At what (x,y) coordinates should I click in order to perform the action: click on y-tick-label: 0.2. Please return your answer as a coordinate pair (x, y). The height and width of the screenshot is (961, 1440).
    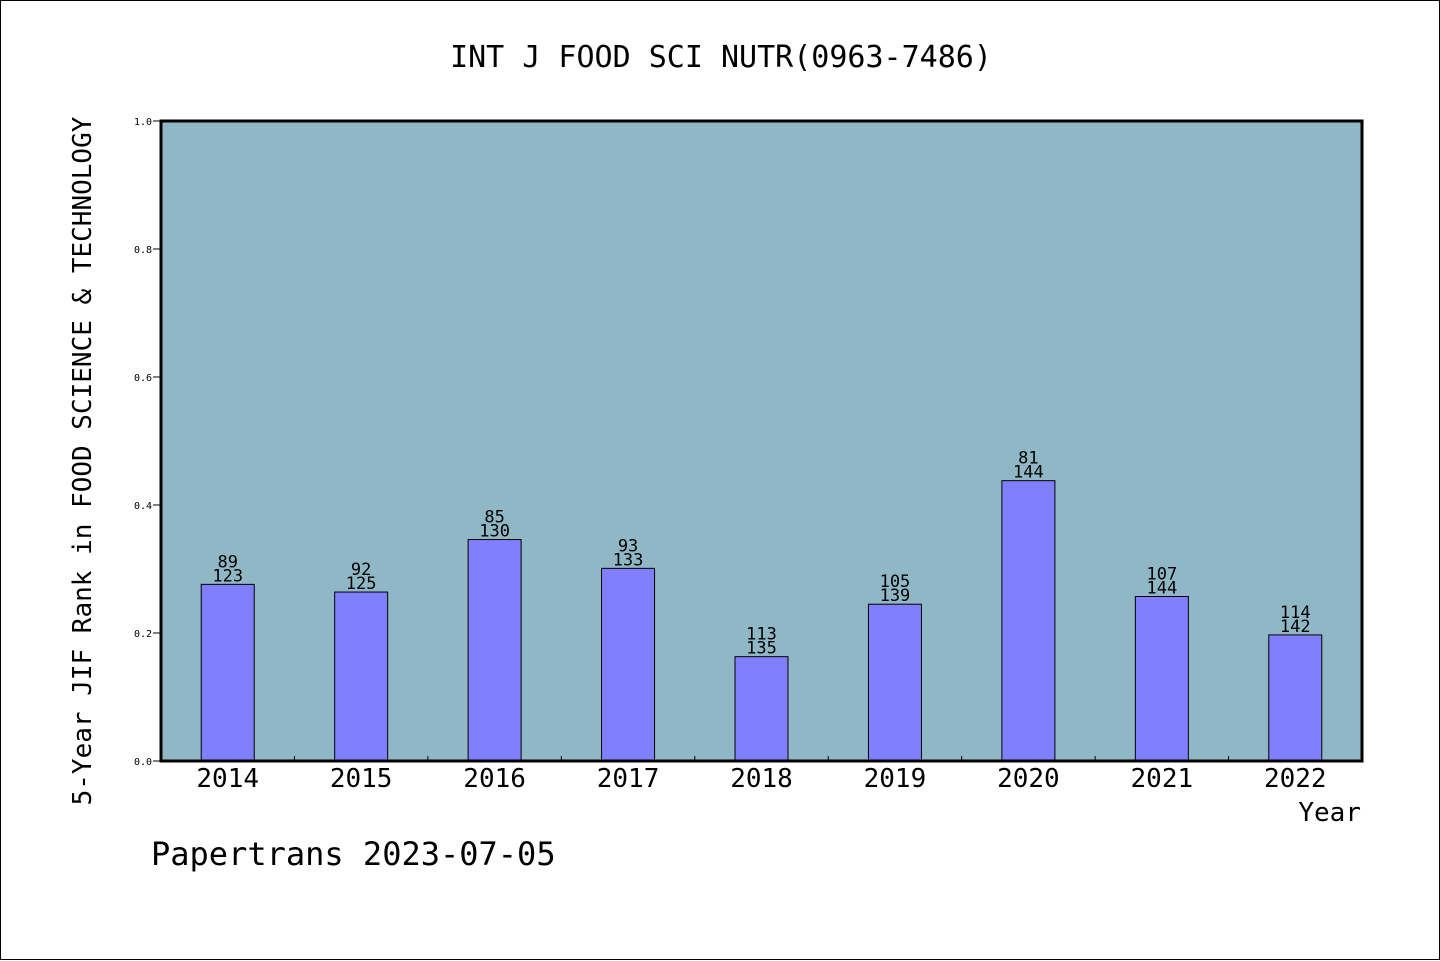
    Looking at the image, I should click on (143, 634).